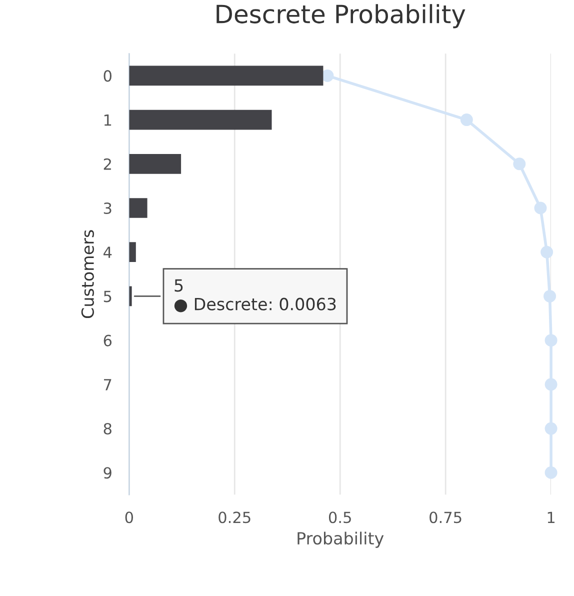 The width and height of the screenshot is (574, 596). Describe the element at coordinates (108, 76) in the screenshot. I see `y-tick-label: 0` at that location.